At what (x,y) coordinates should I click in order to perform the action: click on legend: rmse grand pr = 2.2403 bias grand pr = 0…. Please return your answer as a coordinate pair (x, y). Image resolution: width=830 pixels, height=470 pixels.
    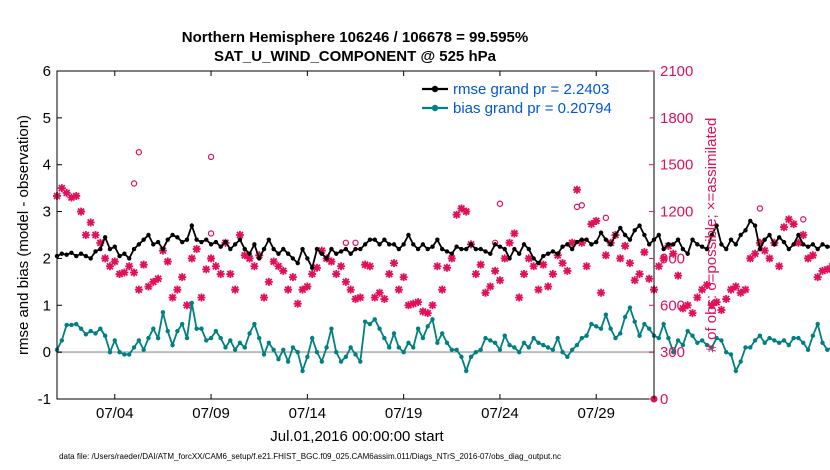
    Looking at the image, I should click on (534, 97).